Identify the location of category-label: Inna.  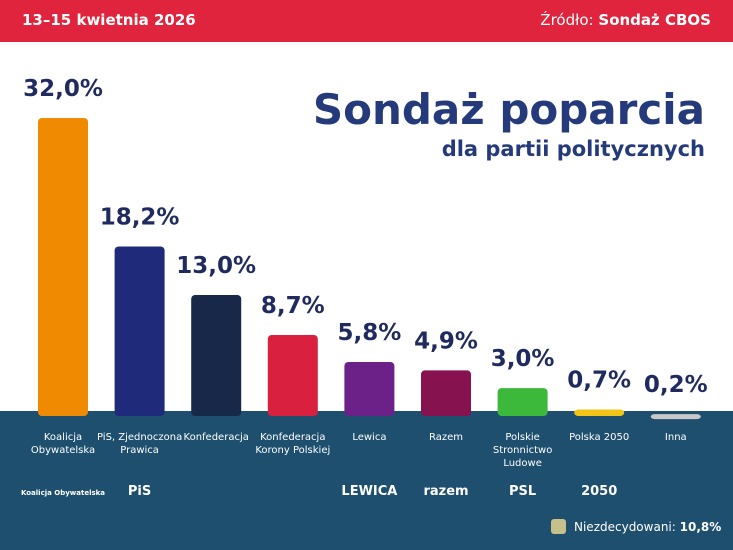
(675, 437).